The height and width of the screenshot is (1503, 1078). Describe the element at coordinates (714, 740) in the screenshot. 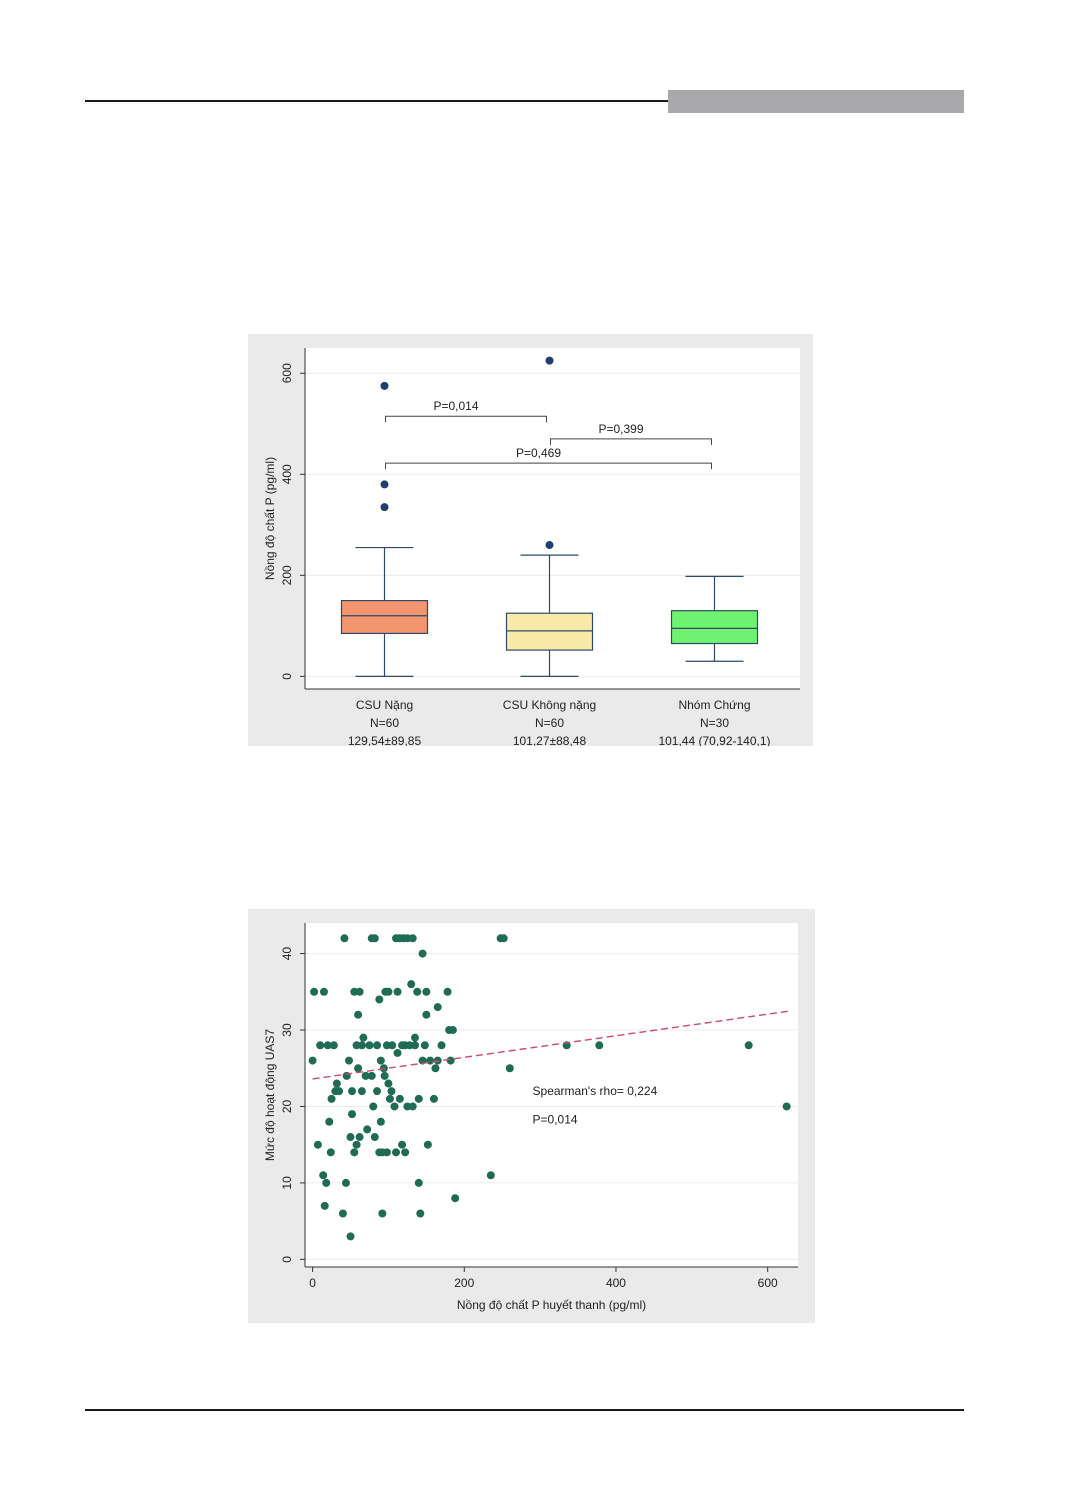

I see `group-label: 101,44 (70,92-140,1)` at that location.